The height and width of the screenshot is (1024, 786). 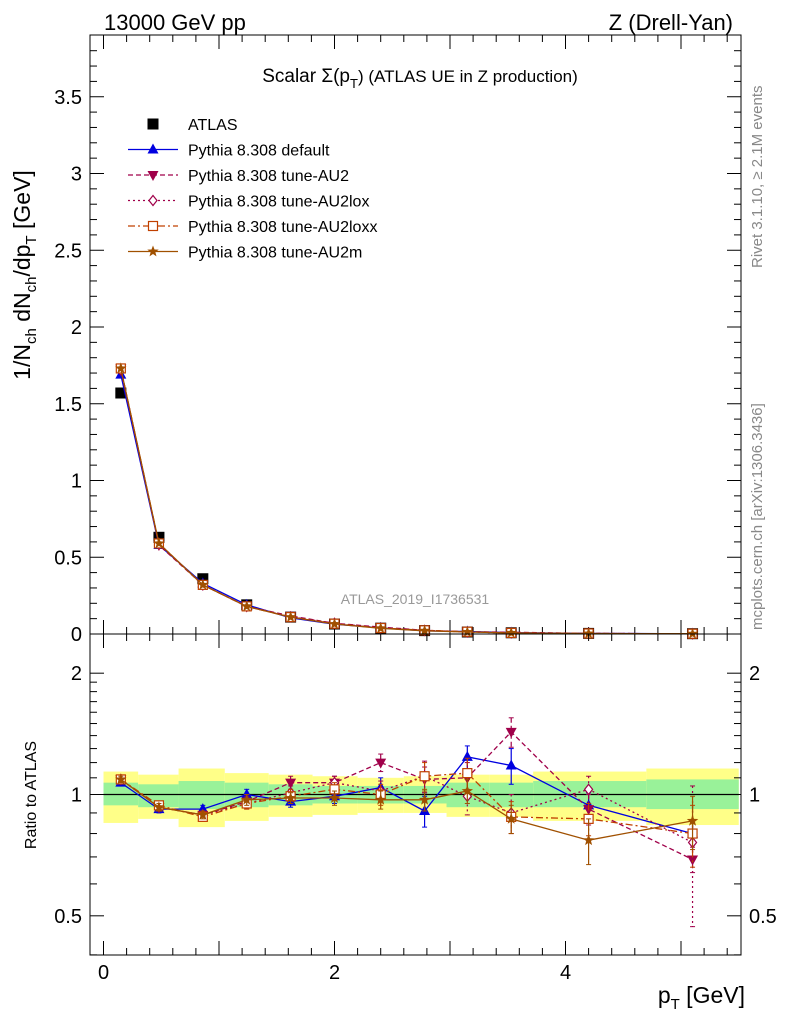 What do you see at coordinates (354, 83) in the screenshot?
I see `title-subscript: T` at bounding box center [354, 83].